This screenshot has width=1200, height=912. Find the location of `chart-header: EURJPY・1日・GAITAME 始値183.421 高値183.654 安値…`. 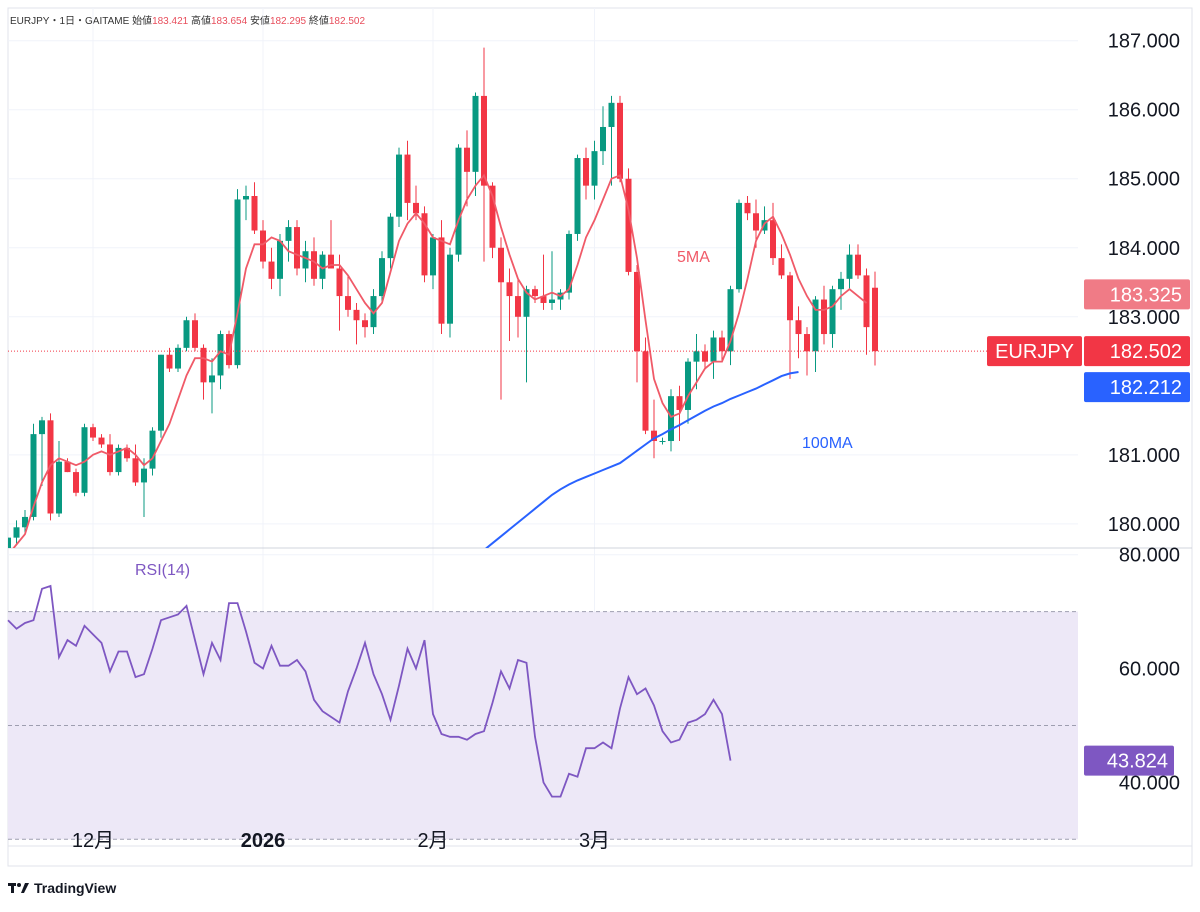

chart-header: EURJPY・1日・GAITAME 始値183.421 高値183.654 安値… is located at coordinates (187, 19).